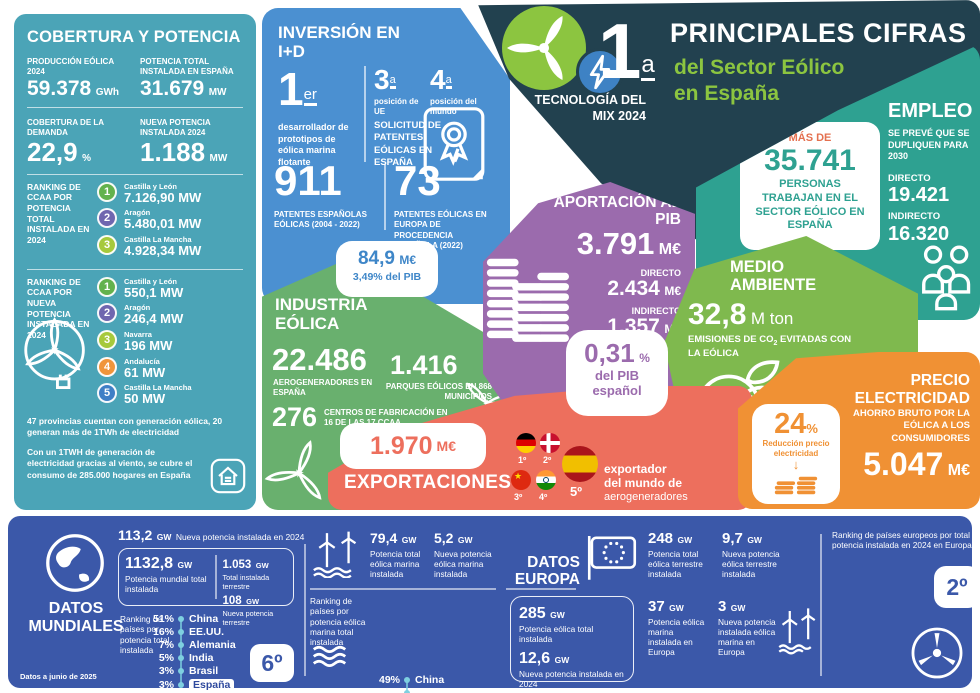 The height and width of the screenshot is (693, 980). What do you see at coordinates (428, 482) in the screenshot?
I see `exportaciones-title: EXPORTACIONES` at bounding box center [428, 482].